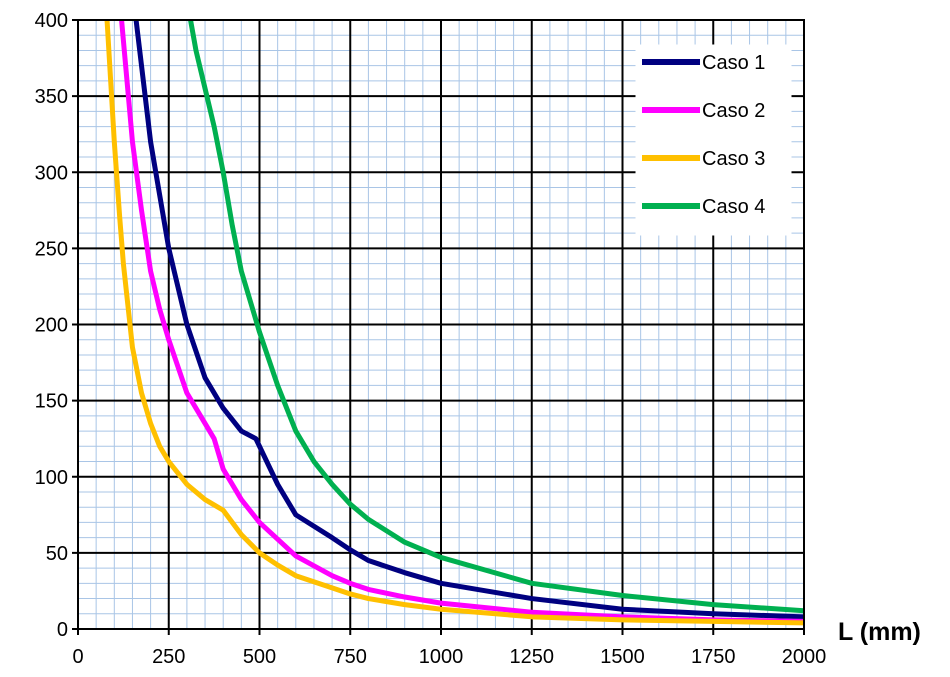  I want to click on x-tick-label: 500, so click(259, 657).